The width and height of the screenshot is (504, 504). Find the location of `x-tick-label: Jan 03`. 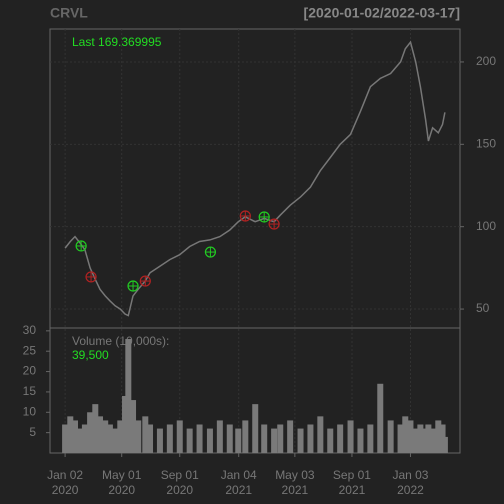

x-tick-label: Jan 03 is located at coordinates (410, 475).